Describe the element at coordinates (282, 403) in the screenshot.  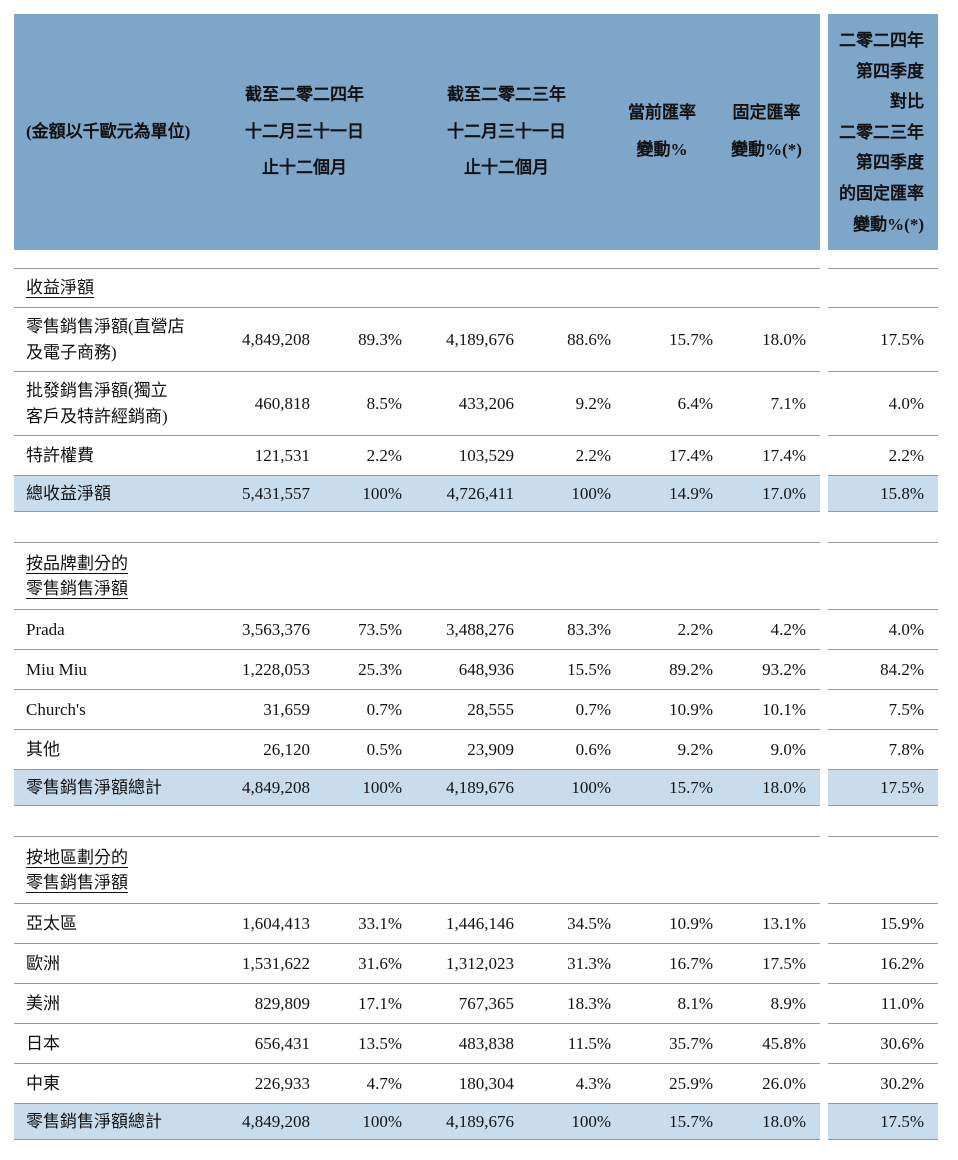
I see `value-2024: 460,818` at that location.